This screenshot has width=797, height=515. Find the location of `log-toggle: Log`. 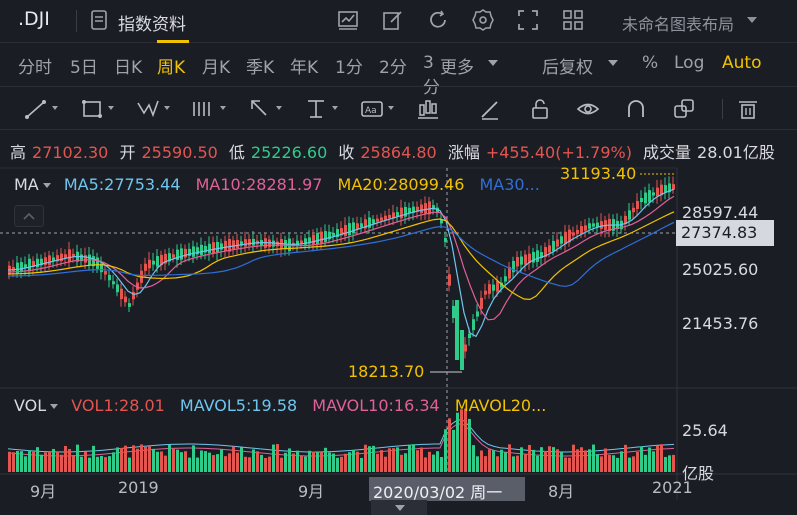

log-toggle: Log is located at coordinates (689, 63).